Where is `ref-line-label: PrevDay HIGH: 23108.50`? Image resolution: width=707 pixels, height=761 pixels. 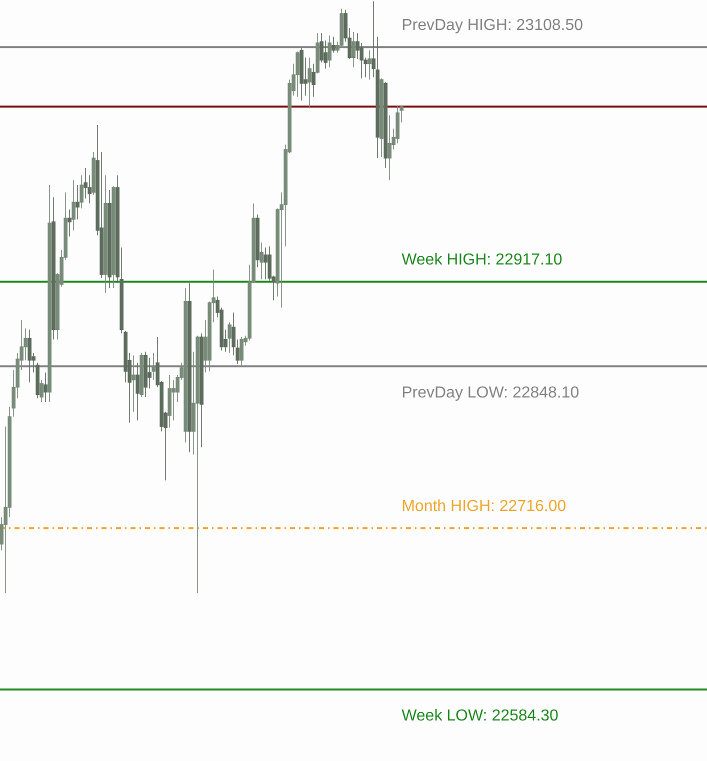
ref-line-label: PrevDay HIGH: 23108.50 is located at coordinates (493, 25).